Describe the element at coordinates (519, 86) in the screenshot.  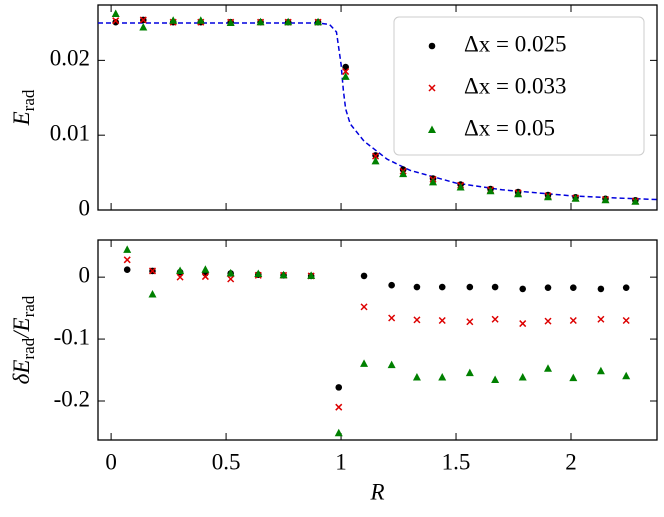
I see `legend-box` at that location.